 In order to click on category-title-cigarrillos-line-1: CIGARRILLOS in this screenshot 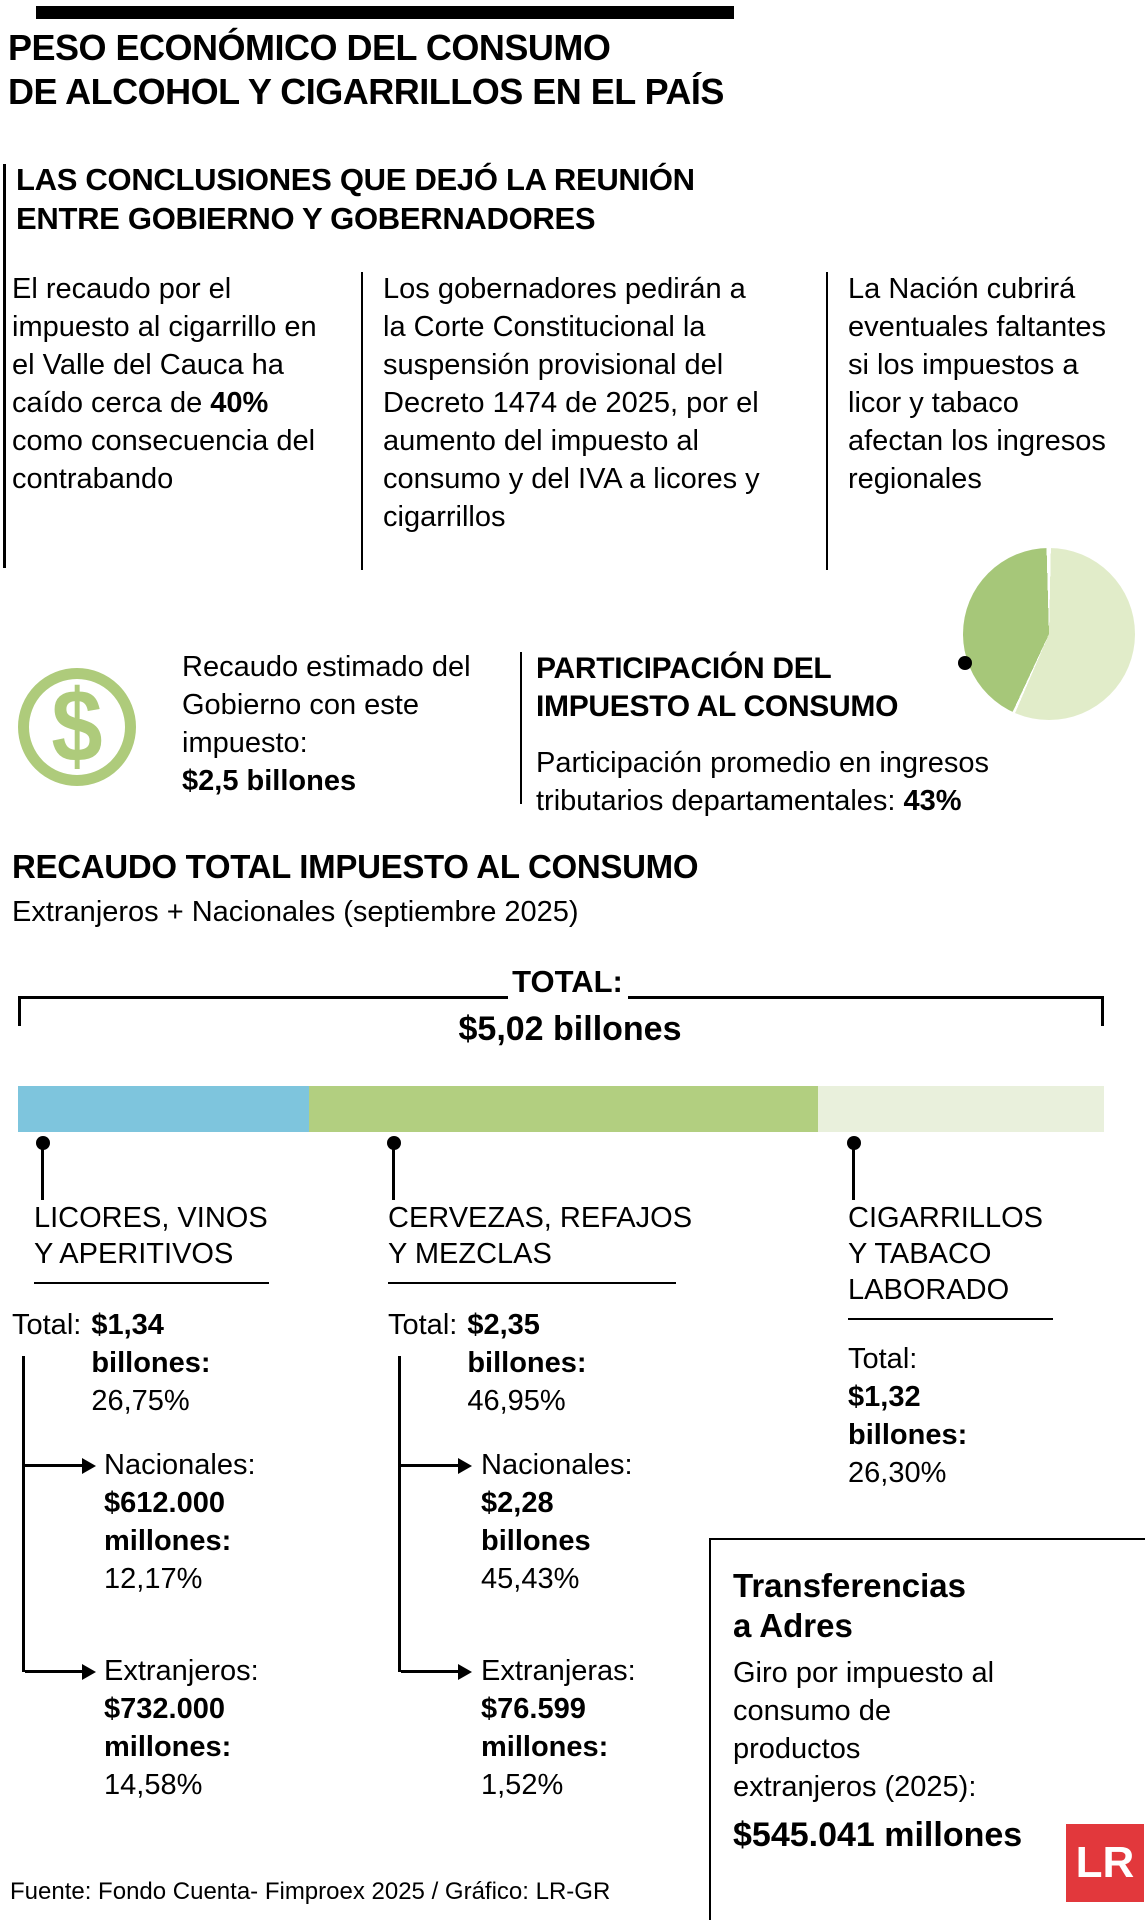, I will do `click(945, 1218)`.